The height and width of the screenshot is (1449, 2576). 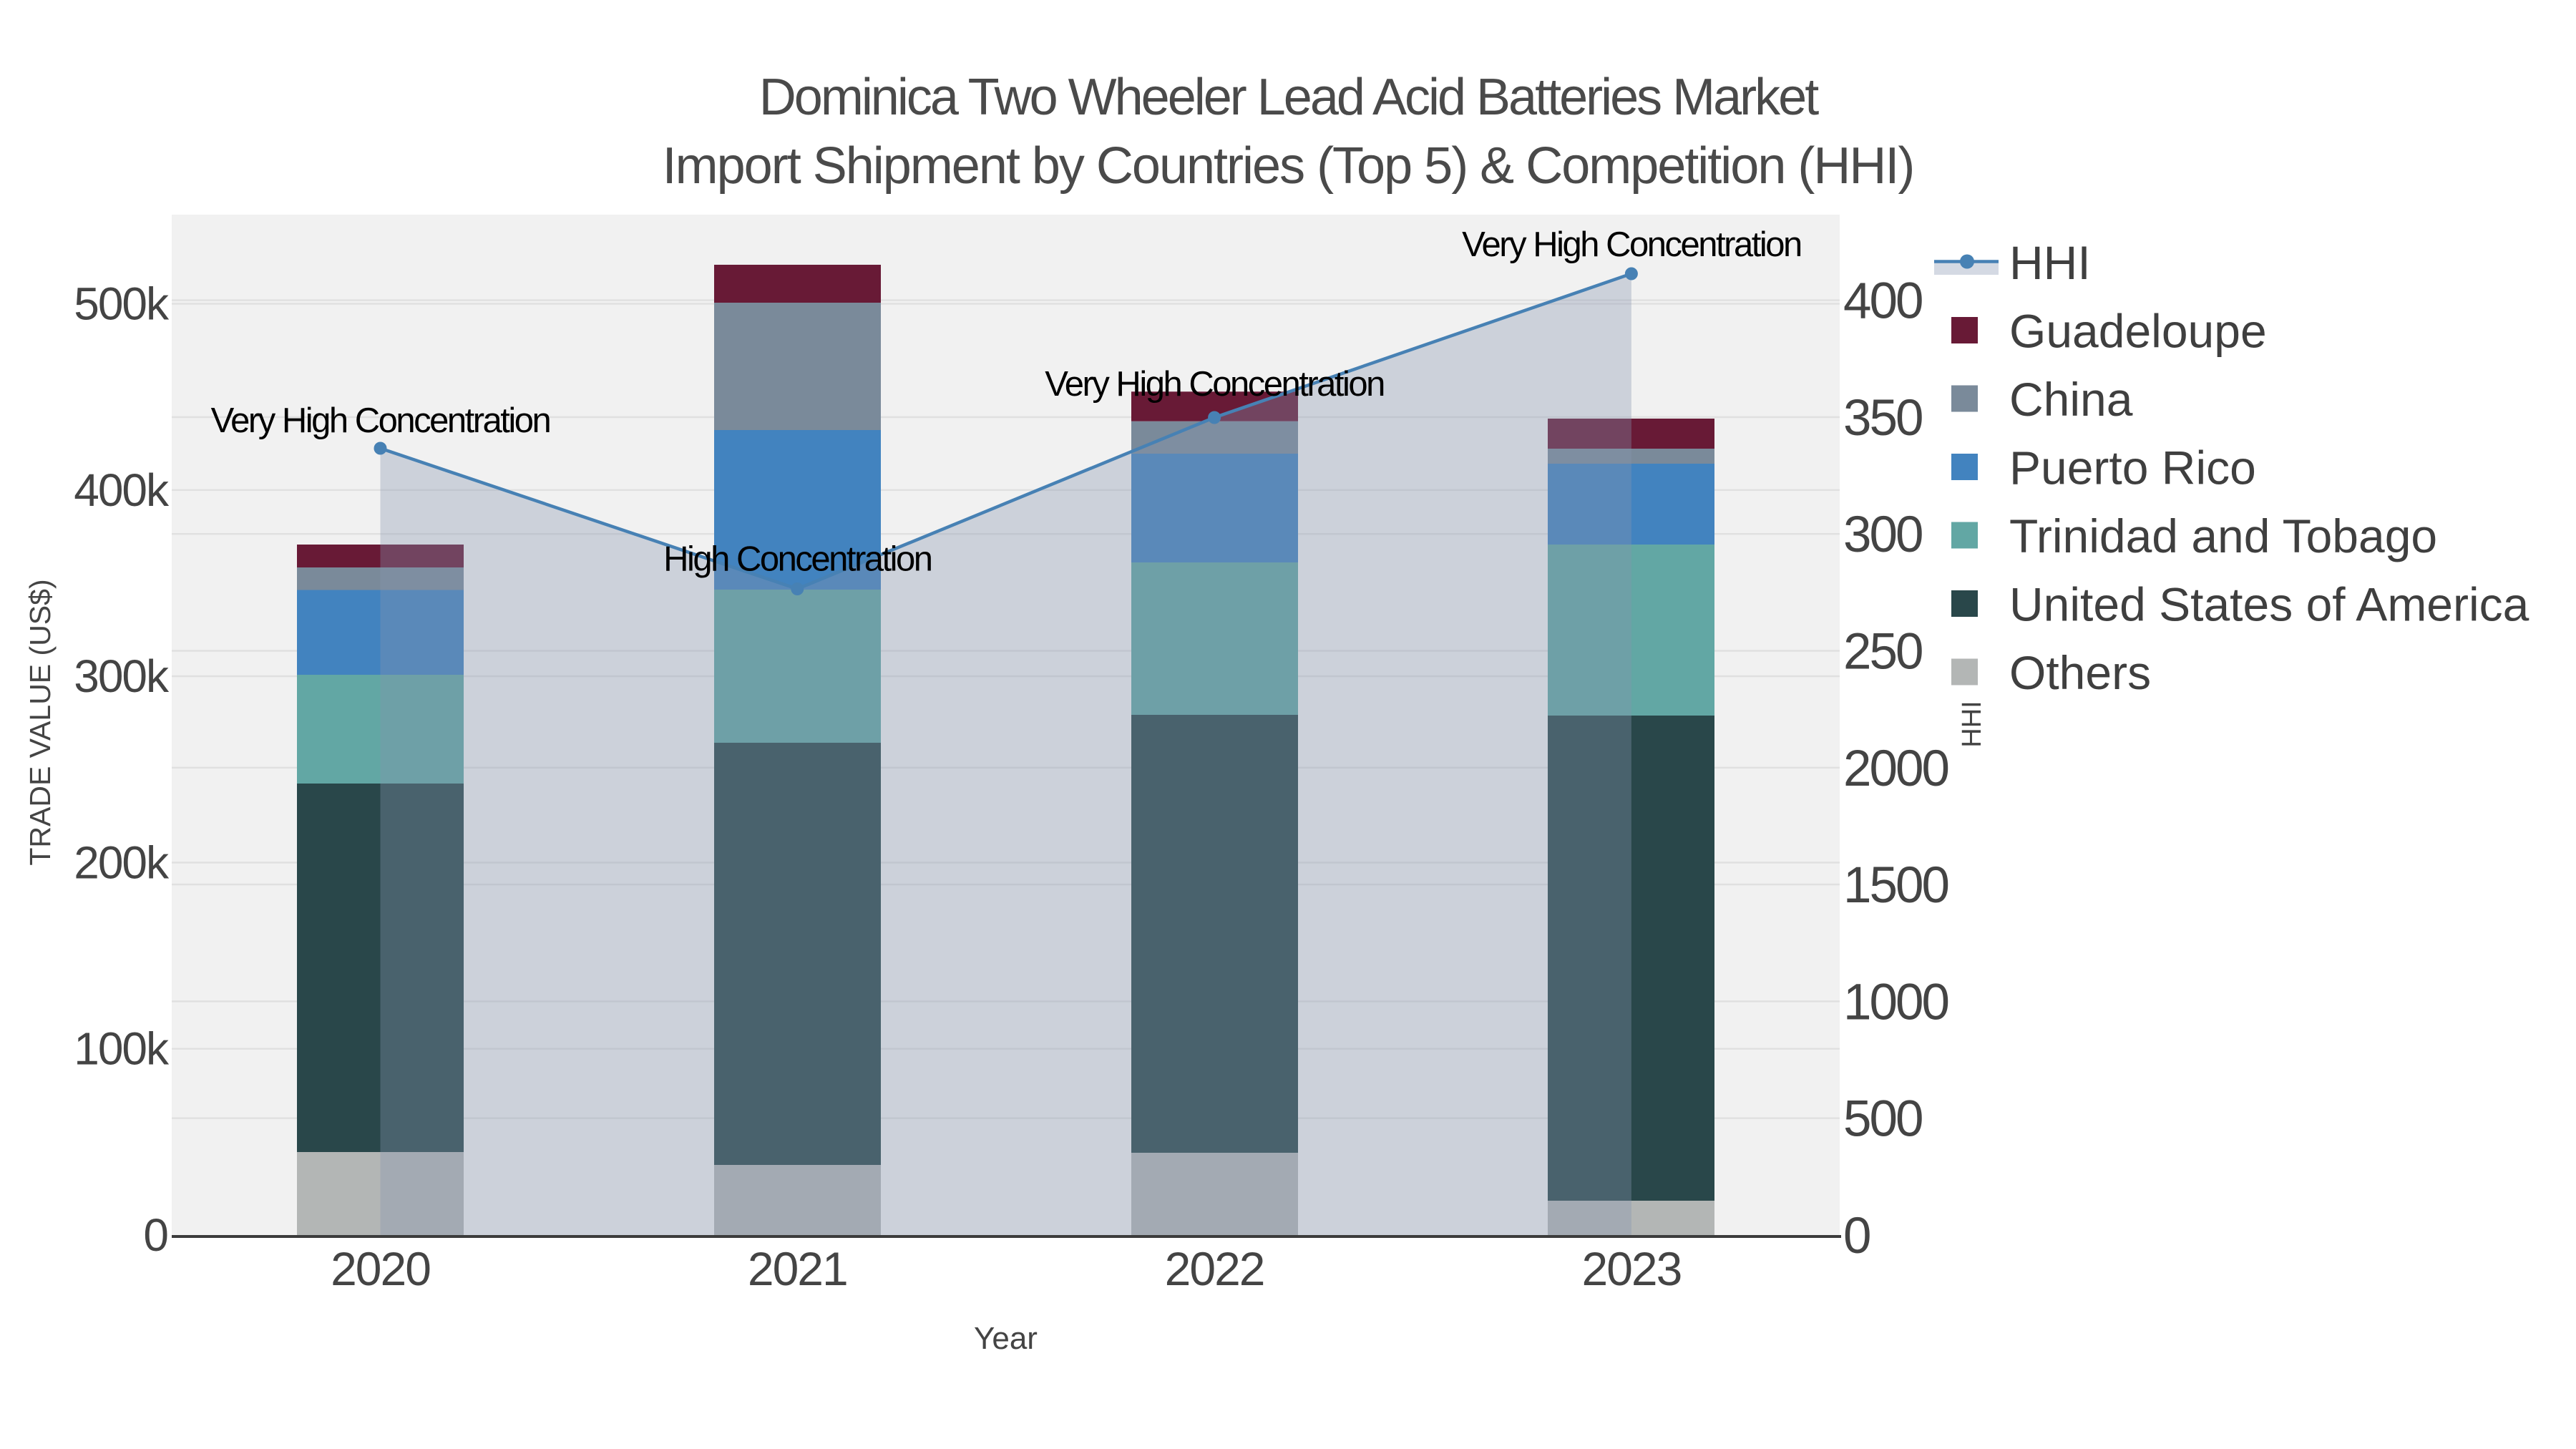 I want to click on svg-text: 200k, so click(x=122, y=862).